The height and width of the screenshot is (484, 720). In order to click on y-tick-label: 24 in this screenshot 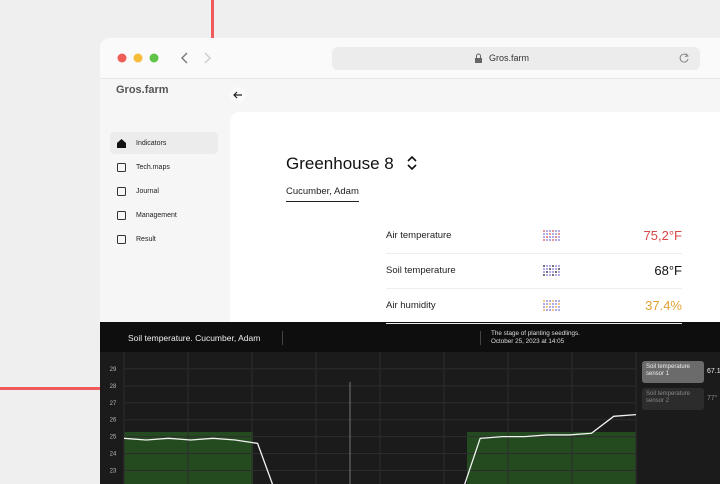, I will do `click(113, 455)`.